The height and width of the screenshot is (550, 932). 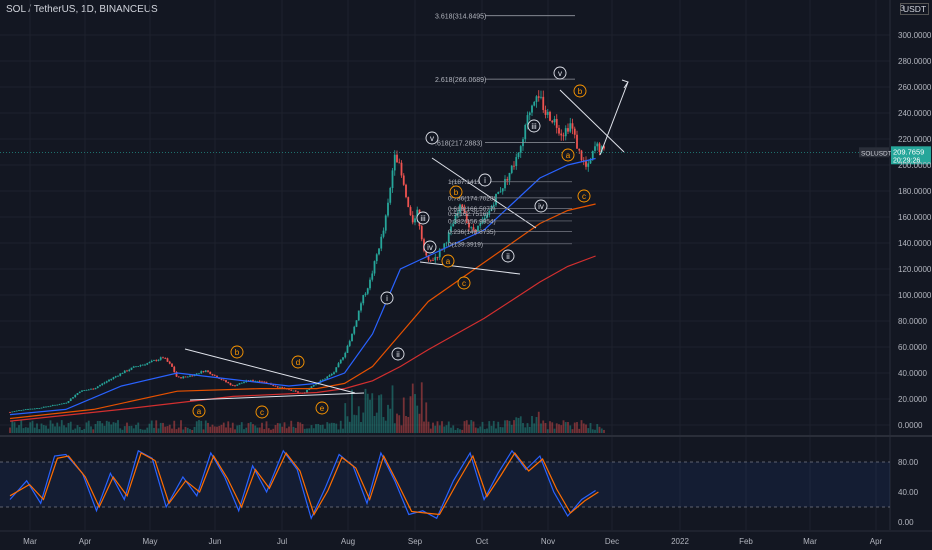 I want to click on fib-label: 0.236(148.8735), so click(x=472, y=232).